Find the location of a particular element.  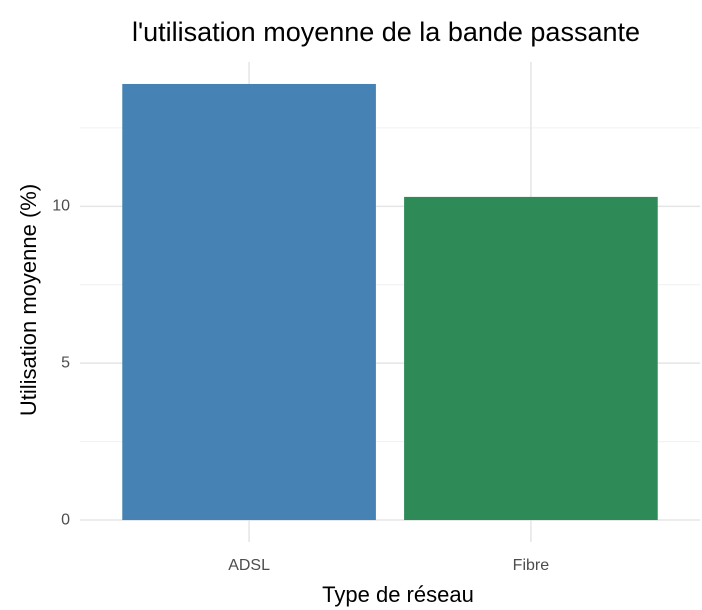

x-tick-label: Fibre is located at coordinates (531, 565).